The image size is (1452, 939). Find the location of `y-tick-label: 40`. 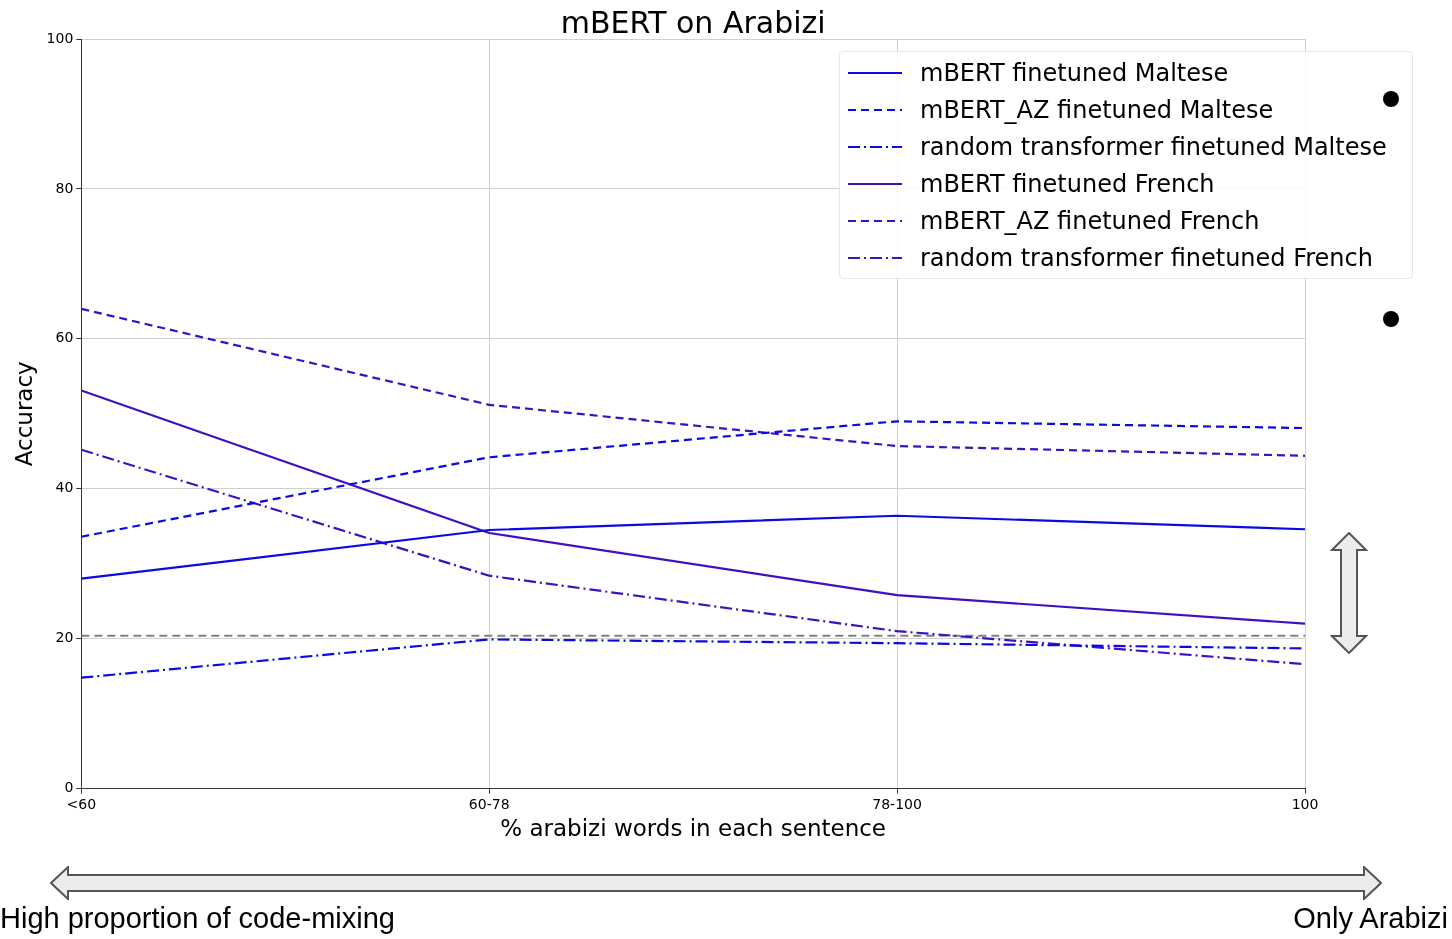

y-tick-label: 40 is located at coordinates (64, 487).